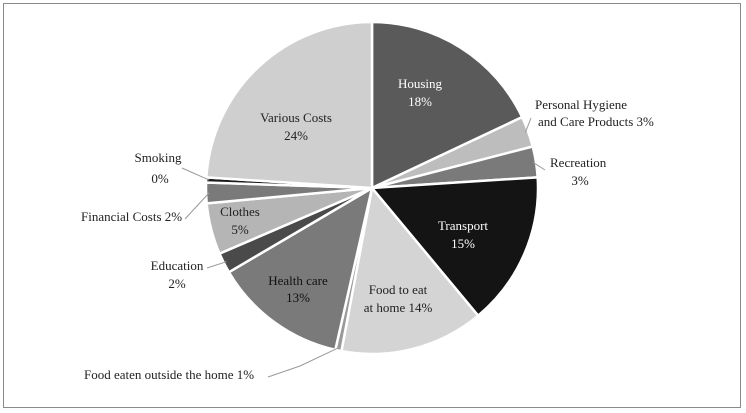 The height and width of the screenshot is (413, 746). Describe the element at coordinates (131, 216) in the screenshot. I see `label-financial: Financial Costs 2%` at that location.